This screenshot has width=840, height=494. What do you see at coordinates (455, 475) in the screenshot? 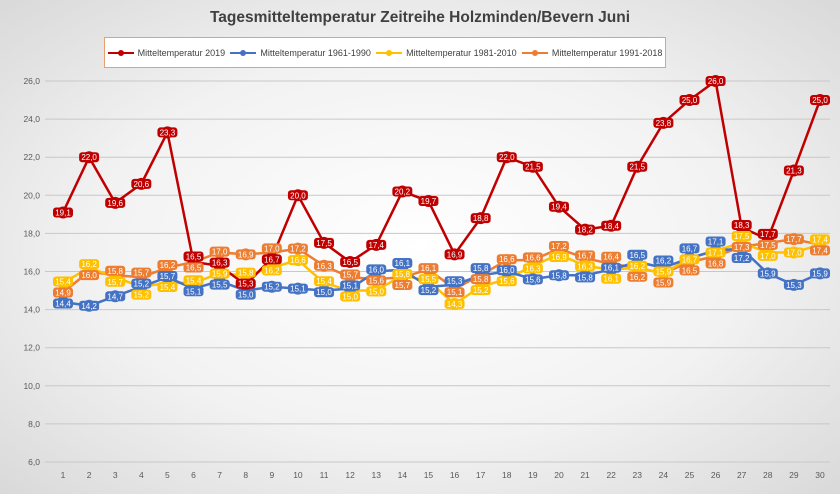
I see `x-tick-label: 16` at bounding box center [455, 475].